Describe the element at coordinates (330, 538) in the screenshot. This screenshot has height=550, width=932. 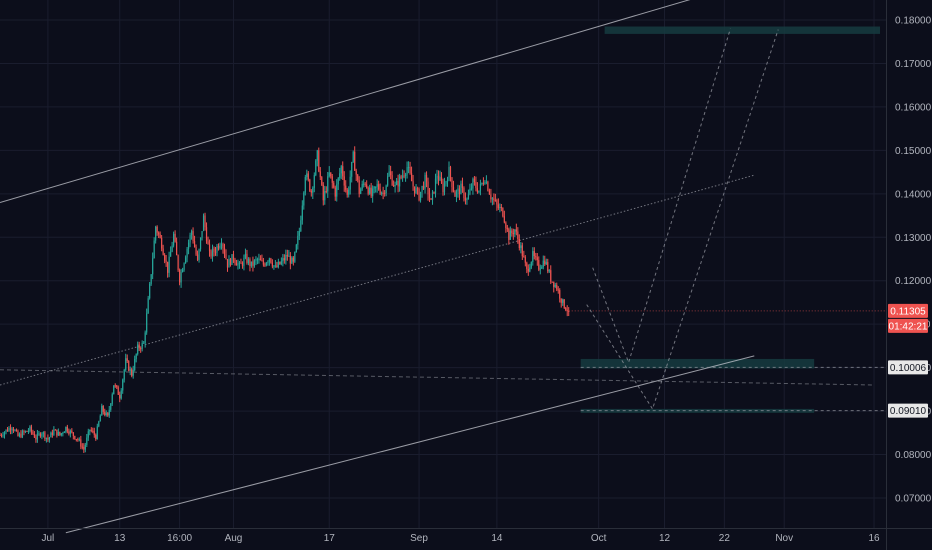
I see `x-tick-label: 17` at that location.